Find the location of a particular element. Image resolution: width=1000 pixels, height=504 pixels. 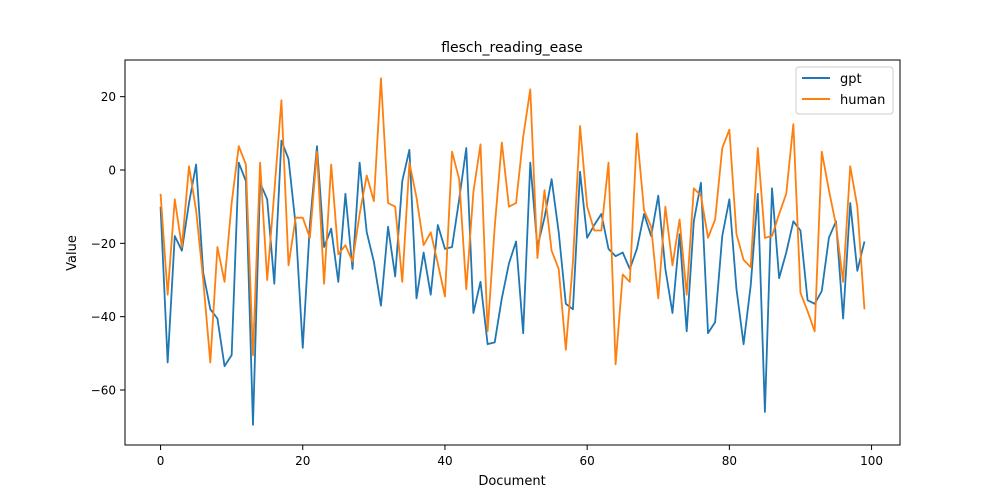

x-tick-label: 40 is located at coordinates (444, 461).